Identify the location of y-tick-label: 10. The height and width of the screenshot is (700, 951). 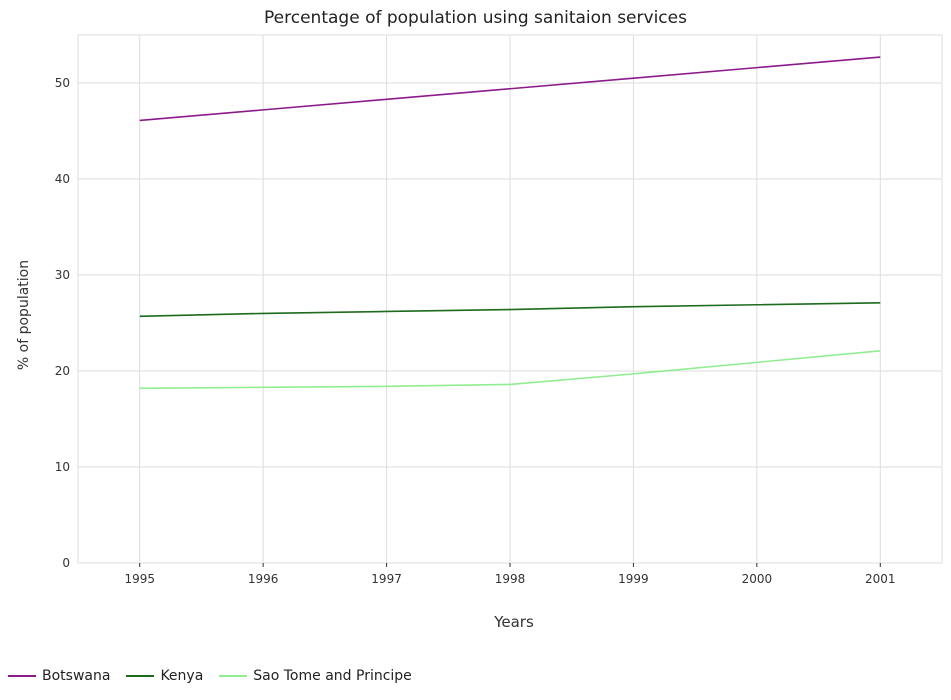
(62, 467).